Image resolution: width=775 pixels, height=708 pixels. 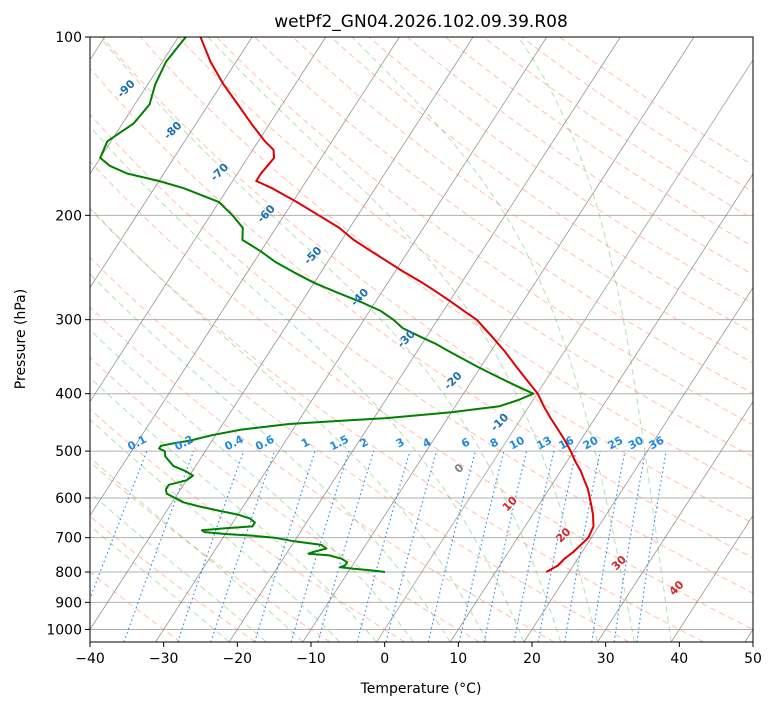 What do you see at coordinates (64, 630) in the screenshot?
I see `y-tick-label: 1000` at bounding box center [64, 630].